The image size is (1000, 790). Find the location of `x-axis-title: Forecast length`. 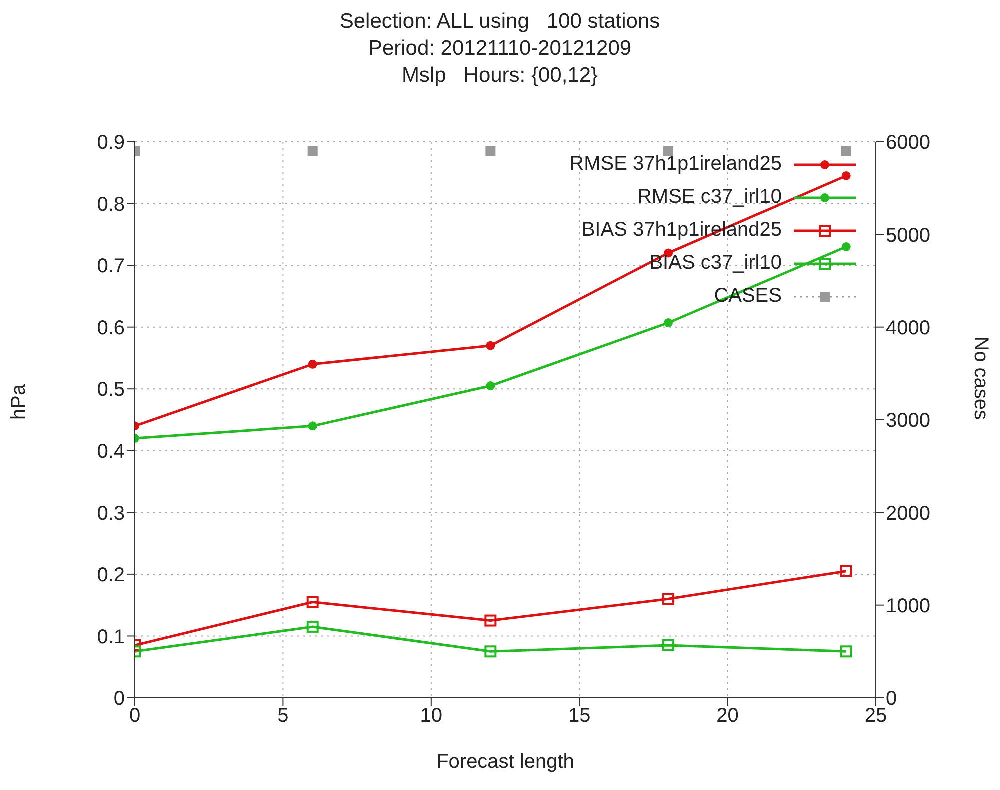

x-axis-title: Forecast length is located at coordinates (505, 762).